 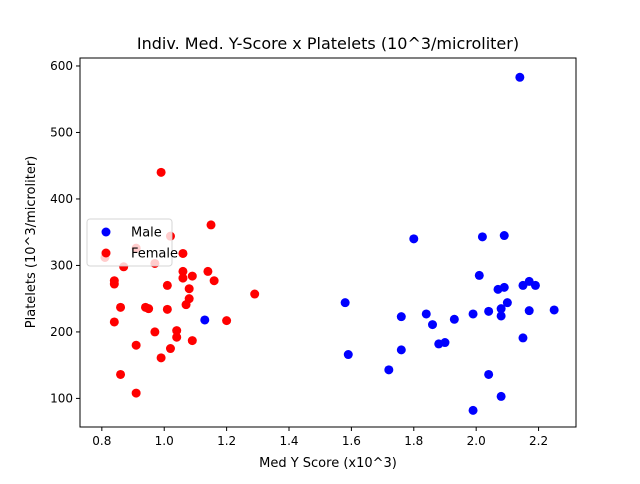 What do you see at coordinates (61, 132) in the screenshot?
I see `y-tick-label: 500` at bounding box center [61, 132].